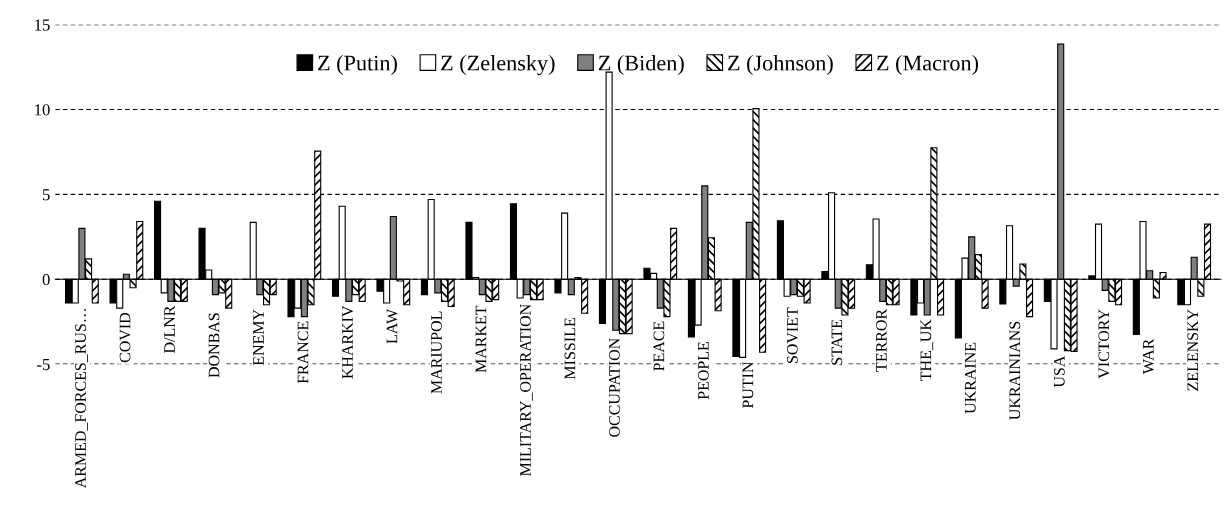 This screenshot has height=524, width=1227. What do you see at coordinates (1148, 356) in the screenshot?
I see `x-tick-label: WAR` at bounding box center [1148, 356].